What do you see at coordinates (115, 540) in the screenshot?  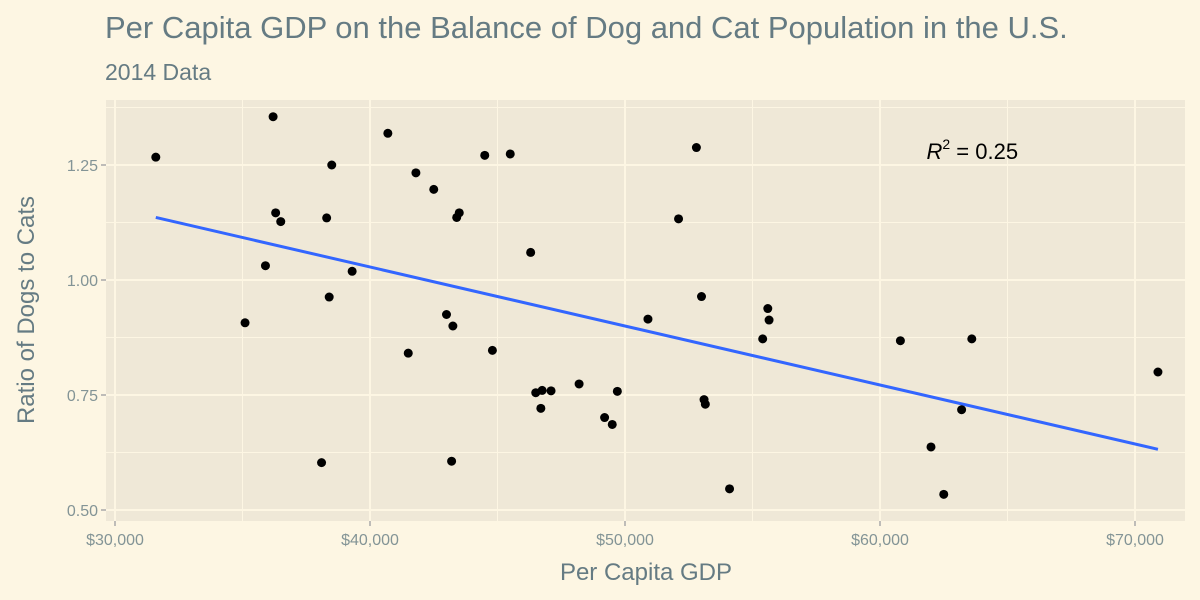 I see `x-tick-label: $30,000` at bounding box center [115, 540].